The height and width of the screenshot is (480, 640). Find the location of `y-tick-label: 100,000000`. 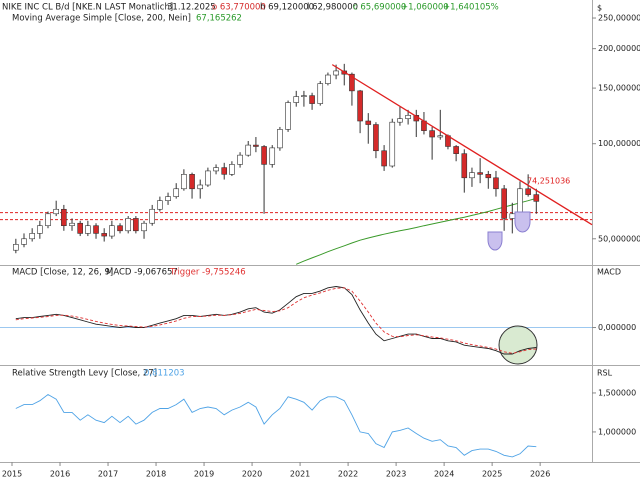

y-tick-label: 100,000000 is located at coordinates (619, 143).